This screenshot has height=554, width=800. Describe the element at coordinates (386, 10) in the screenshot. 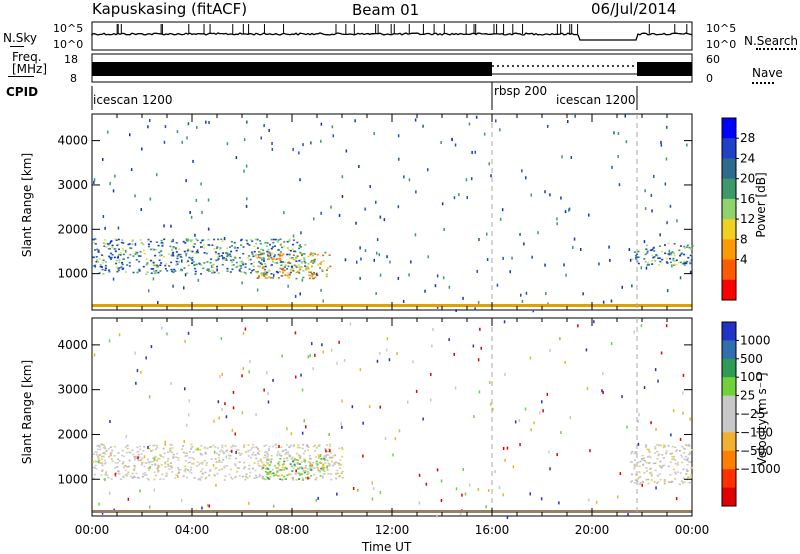

I see `beam-title: Beam 01` at that location.